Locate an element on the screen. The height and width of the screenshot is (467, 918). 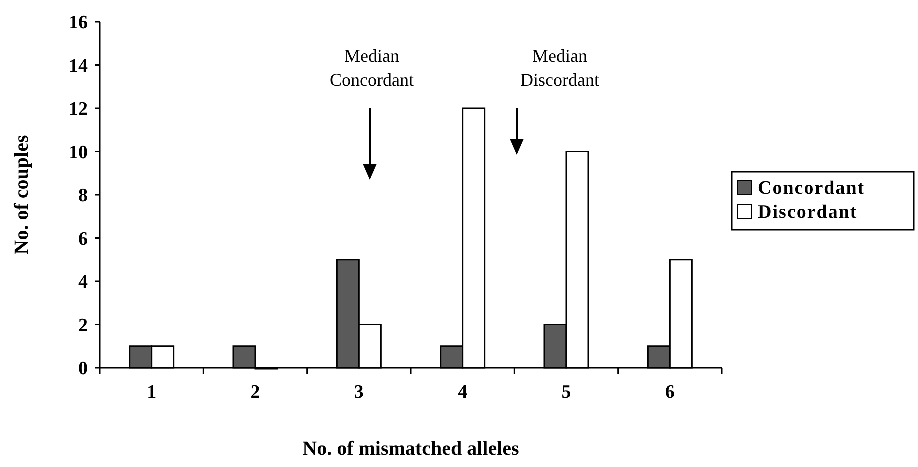
x-tick-label: 4 is located at coordinates (463, 392).